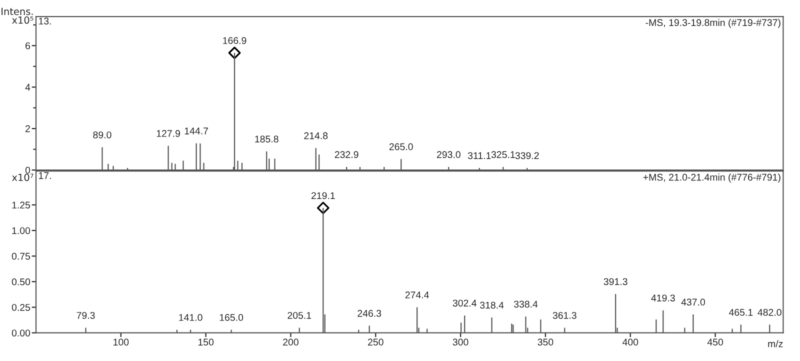  Describe the element at coordinates (693, 302) in the screenshot. I see `annotation: 437.0` at that location.